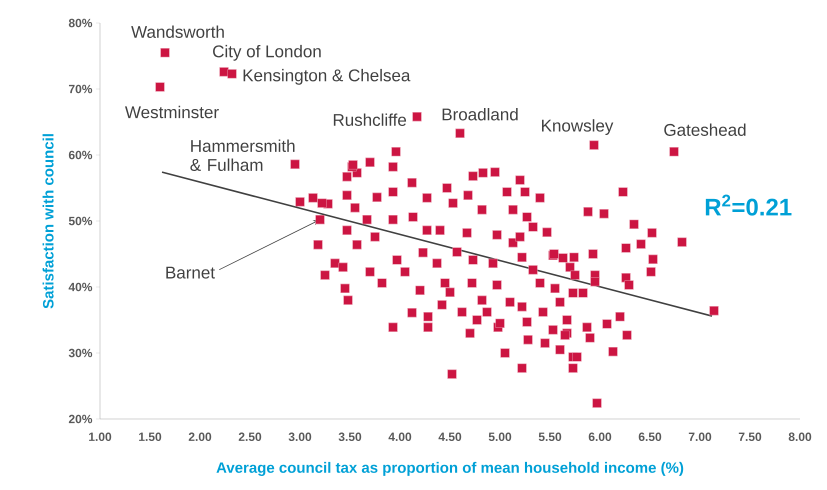 This screenshot has width=827, height=490. I want to click on x-tick-label: 8.00, so click(800, 437).